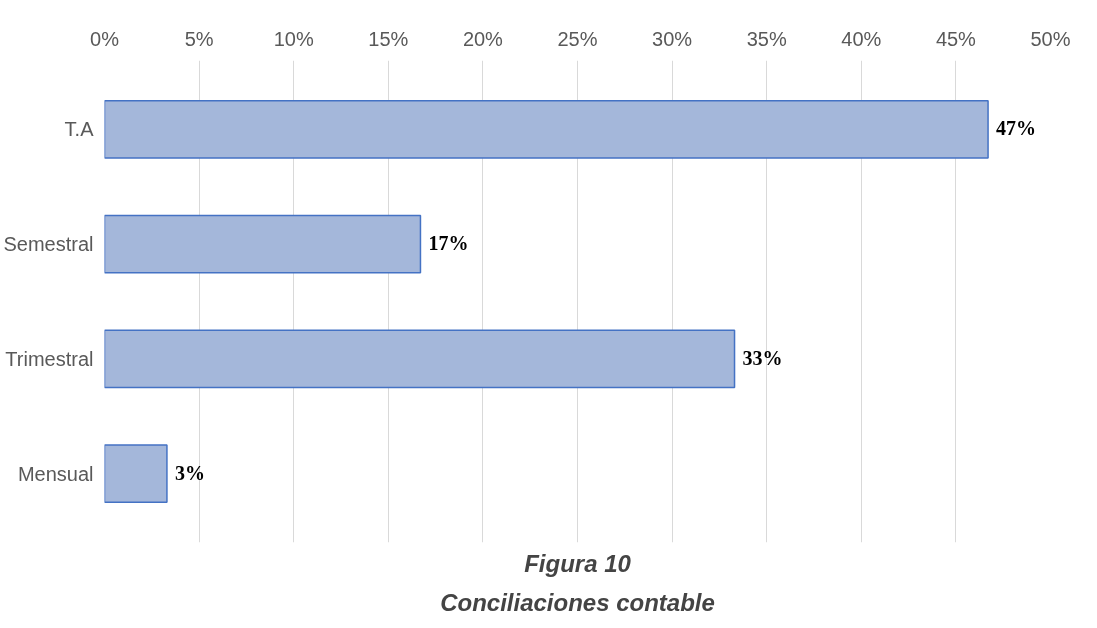  Describe the element at coordinates (578, 563) in the screenshot. I see `text: Figura 10` at that location.